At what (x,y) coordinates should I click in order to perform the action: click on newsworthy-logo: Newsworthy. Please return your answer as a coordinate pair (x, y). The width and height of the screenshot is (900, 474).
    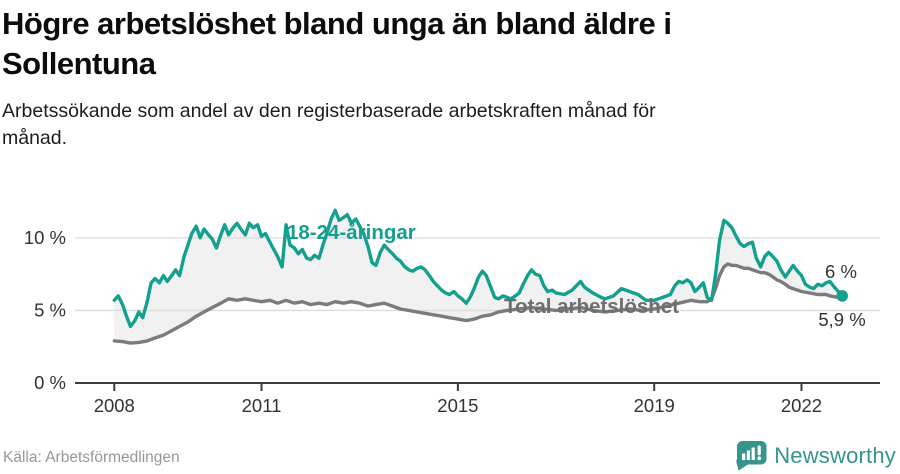
    Looking at the image, I should click on (816, 456).